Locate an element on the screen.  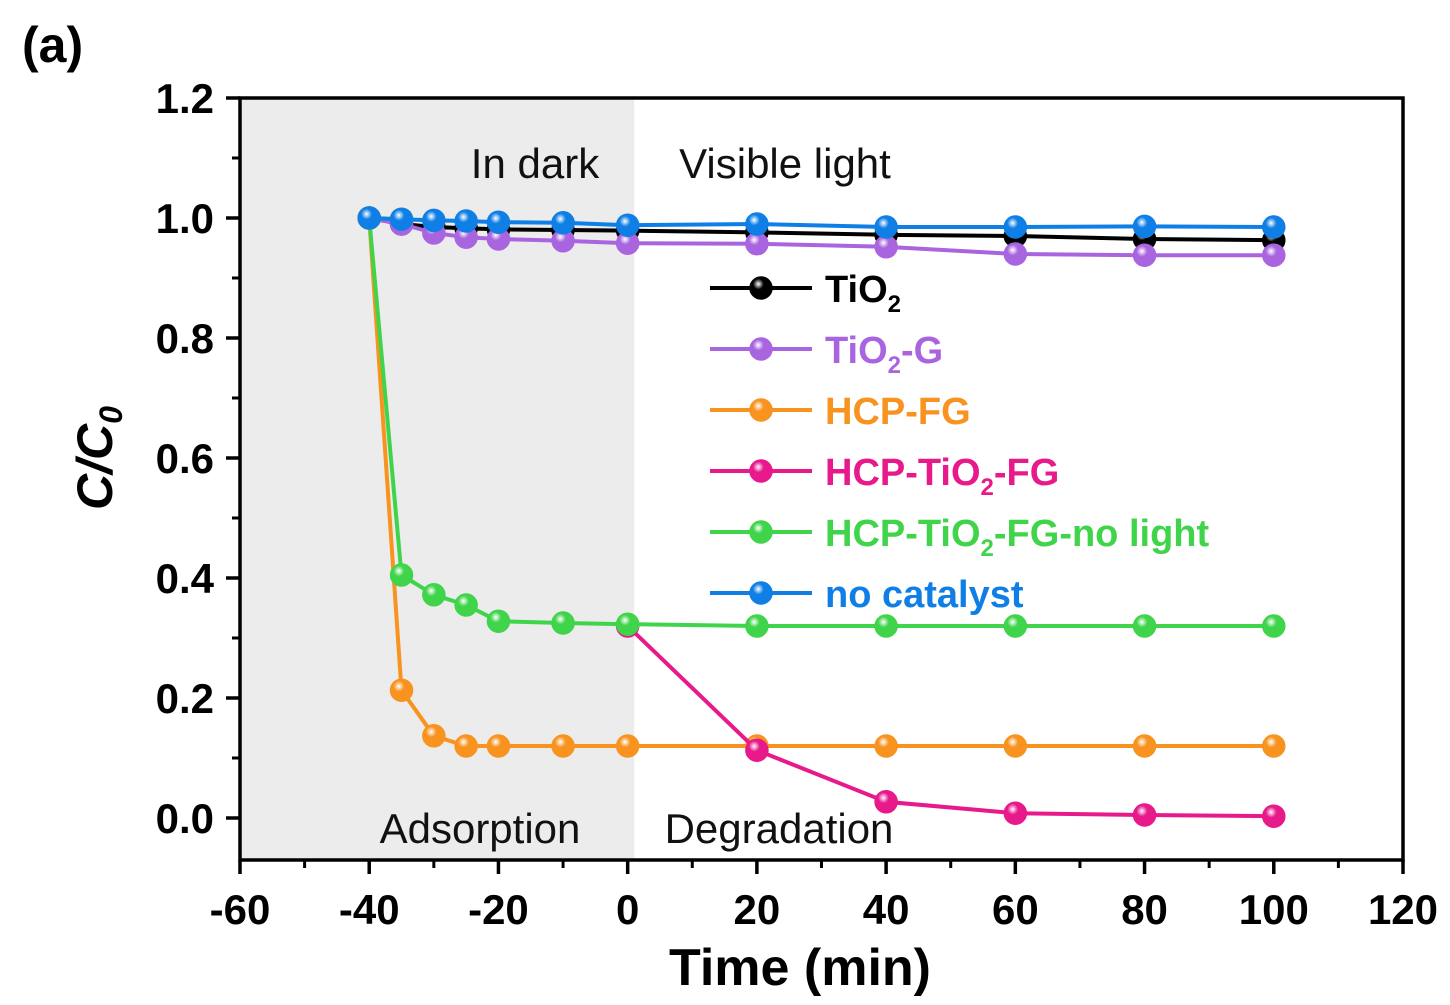
legend-marker-tio2g is located at coordinates (761, 349).